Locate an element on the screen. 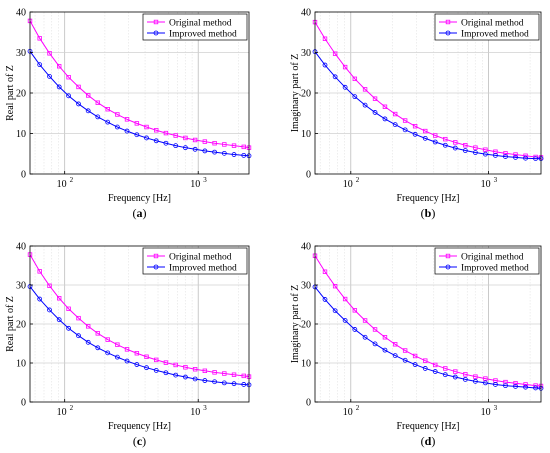 The height and width of the screenshot is (453, 550). legend-box is located at coordinates (195, 261).